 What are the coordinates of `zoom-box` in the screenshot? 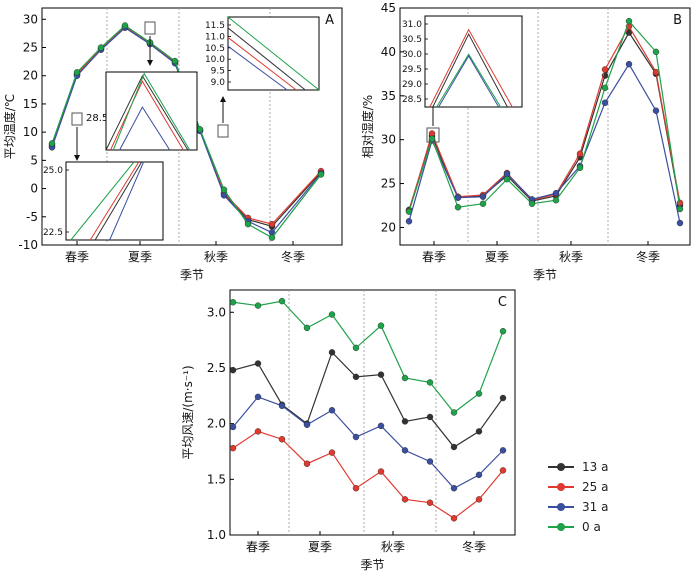 It's located at (223, 131).